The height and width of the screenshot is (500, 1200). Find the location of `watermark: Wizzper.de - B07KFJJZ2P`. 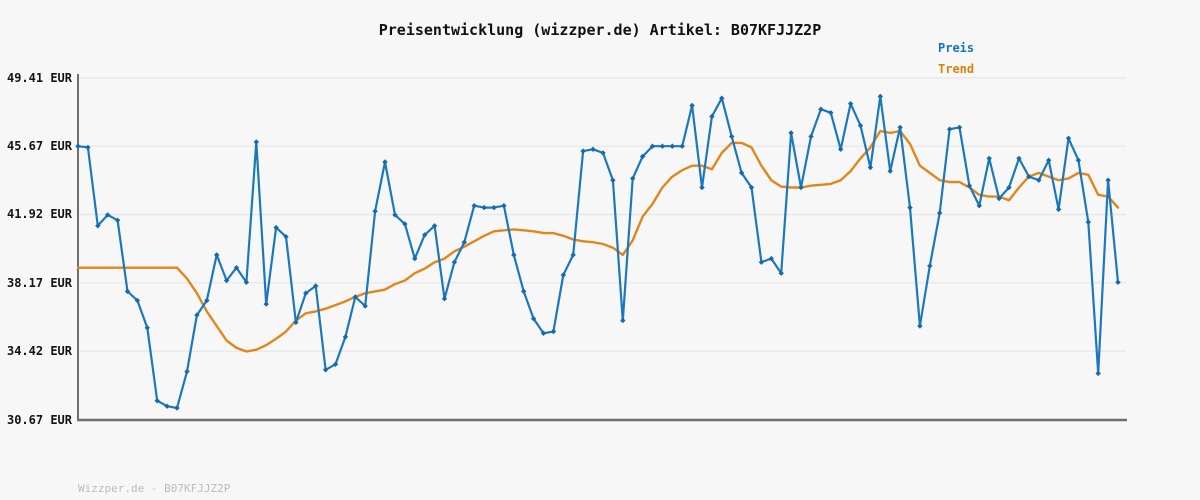

watermark: Wizzper.de - B07KFJJZ2P is located at coordinates (154, 488).